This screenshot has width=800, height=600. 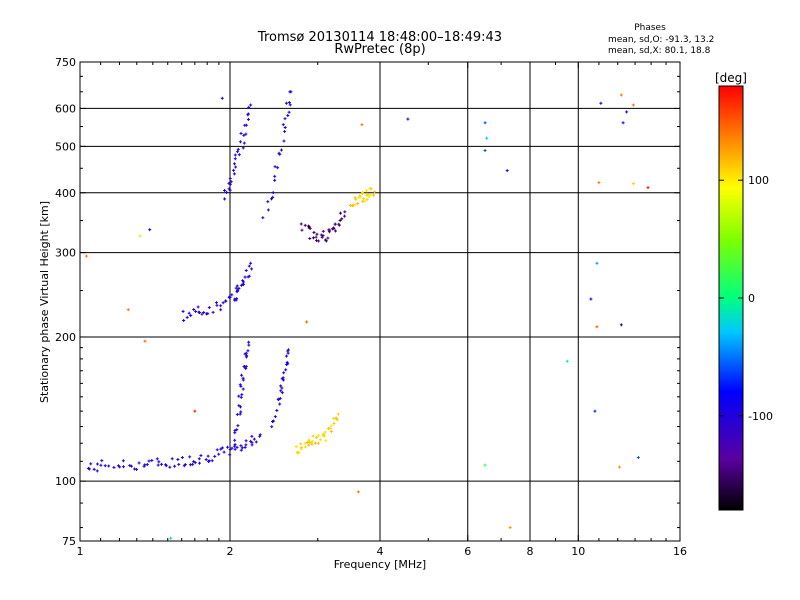 I want to click on x-tick-label: 1, so click(x=80, y=551).